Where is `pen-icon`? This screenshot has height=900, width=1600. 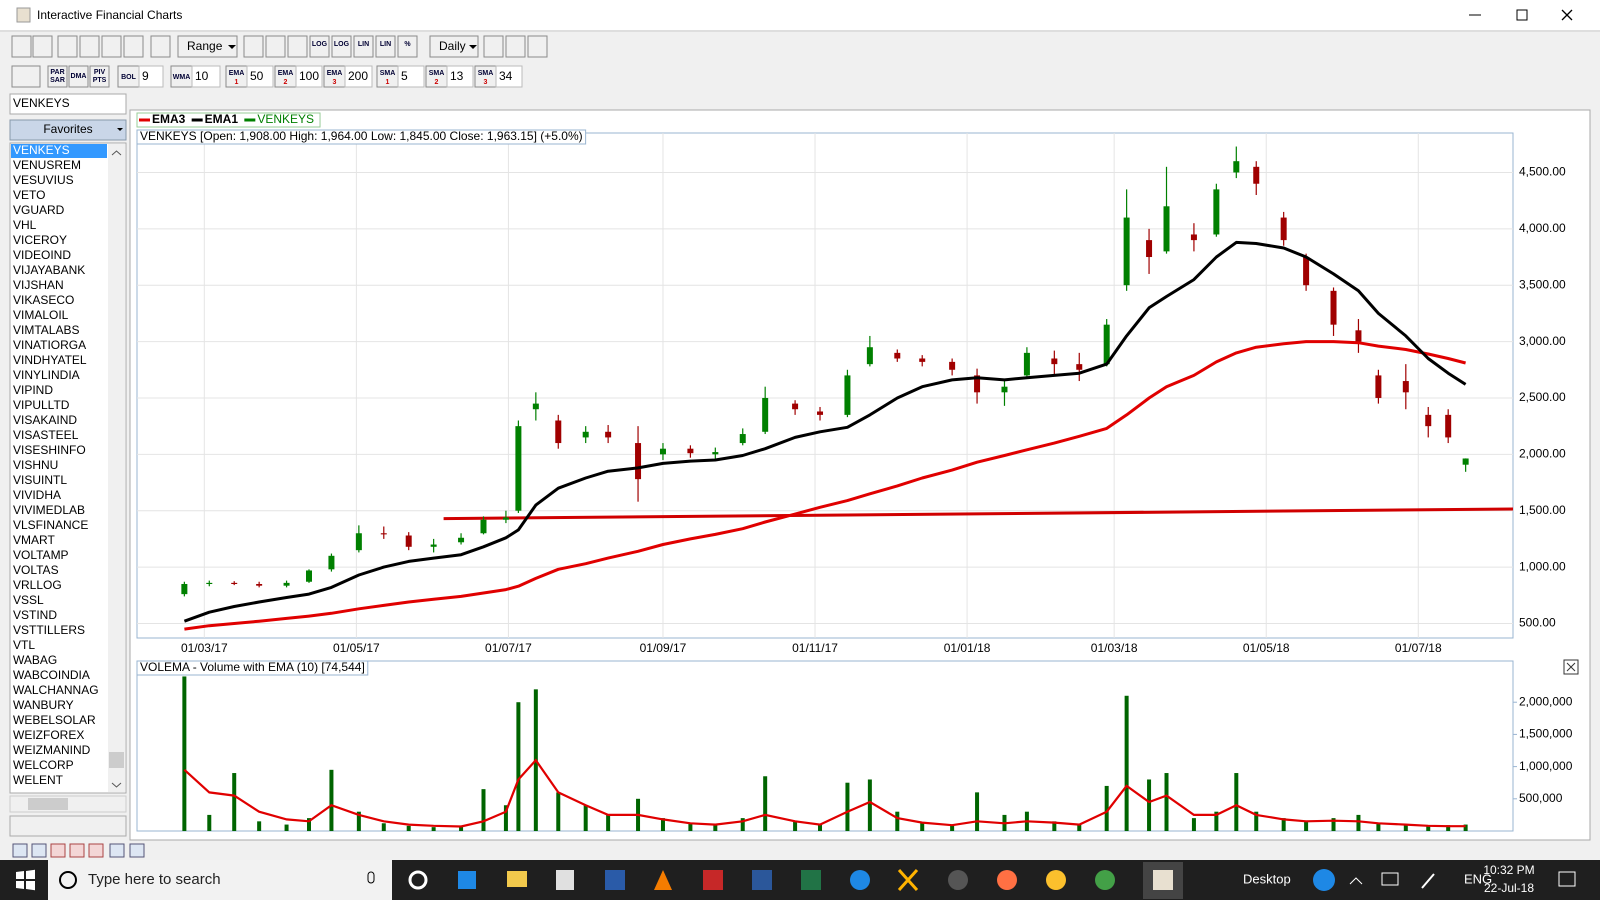
pen-icon is located at coordinates (1428, 881).